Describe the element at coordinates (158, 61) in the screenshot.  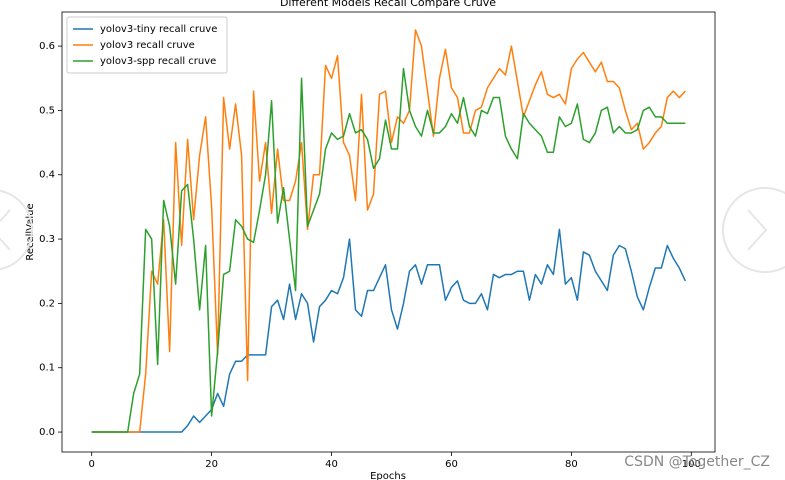
I see `legend-label: yolov3-spp recall cruve` at that location.